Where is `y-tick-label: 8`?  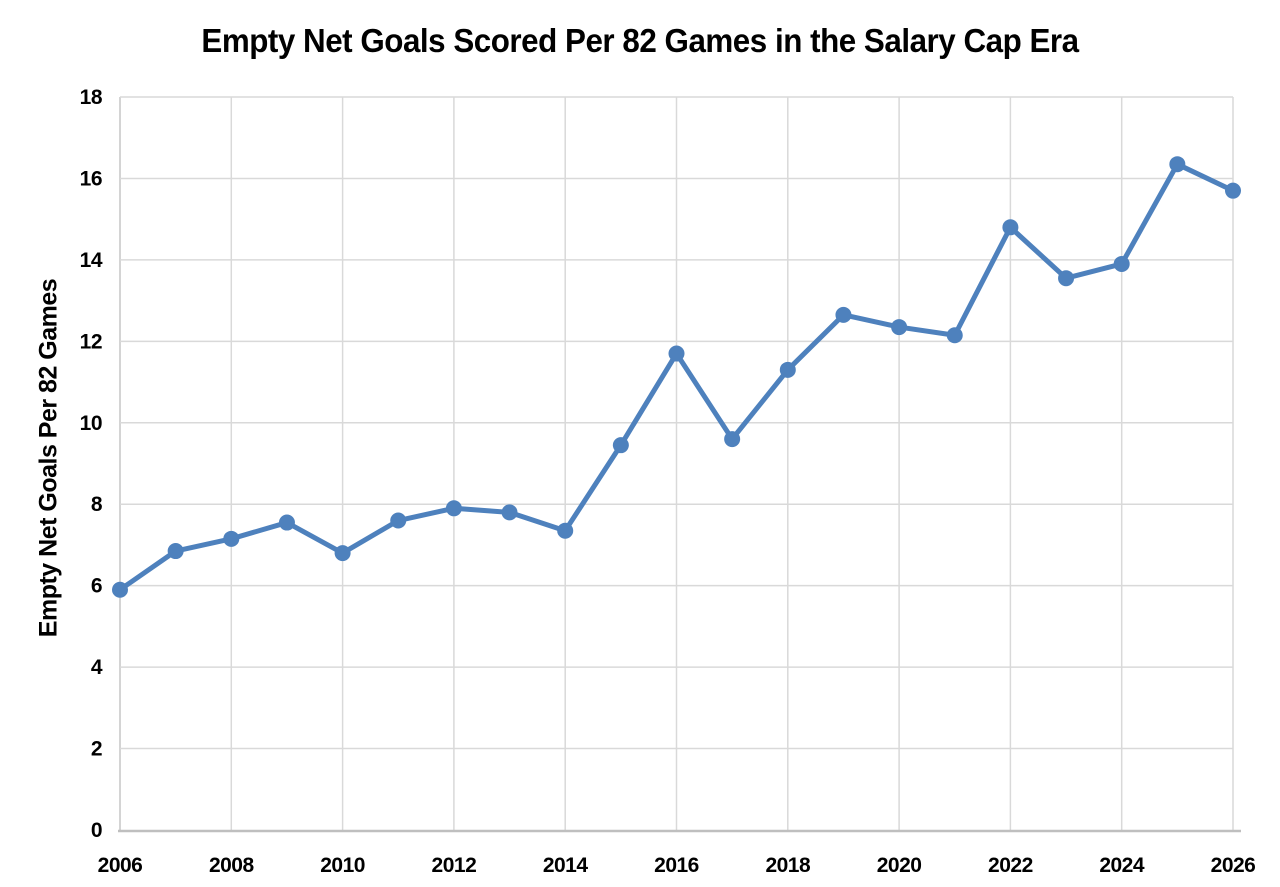 y-tick-label: 8 is located at coordinates (97, 504).